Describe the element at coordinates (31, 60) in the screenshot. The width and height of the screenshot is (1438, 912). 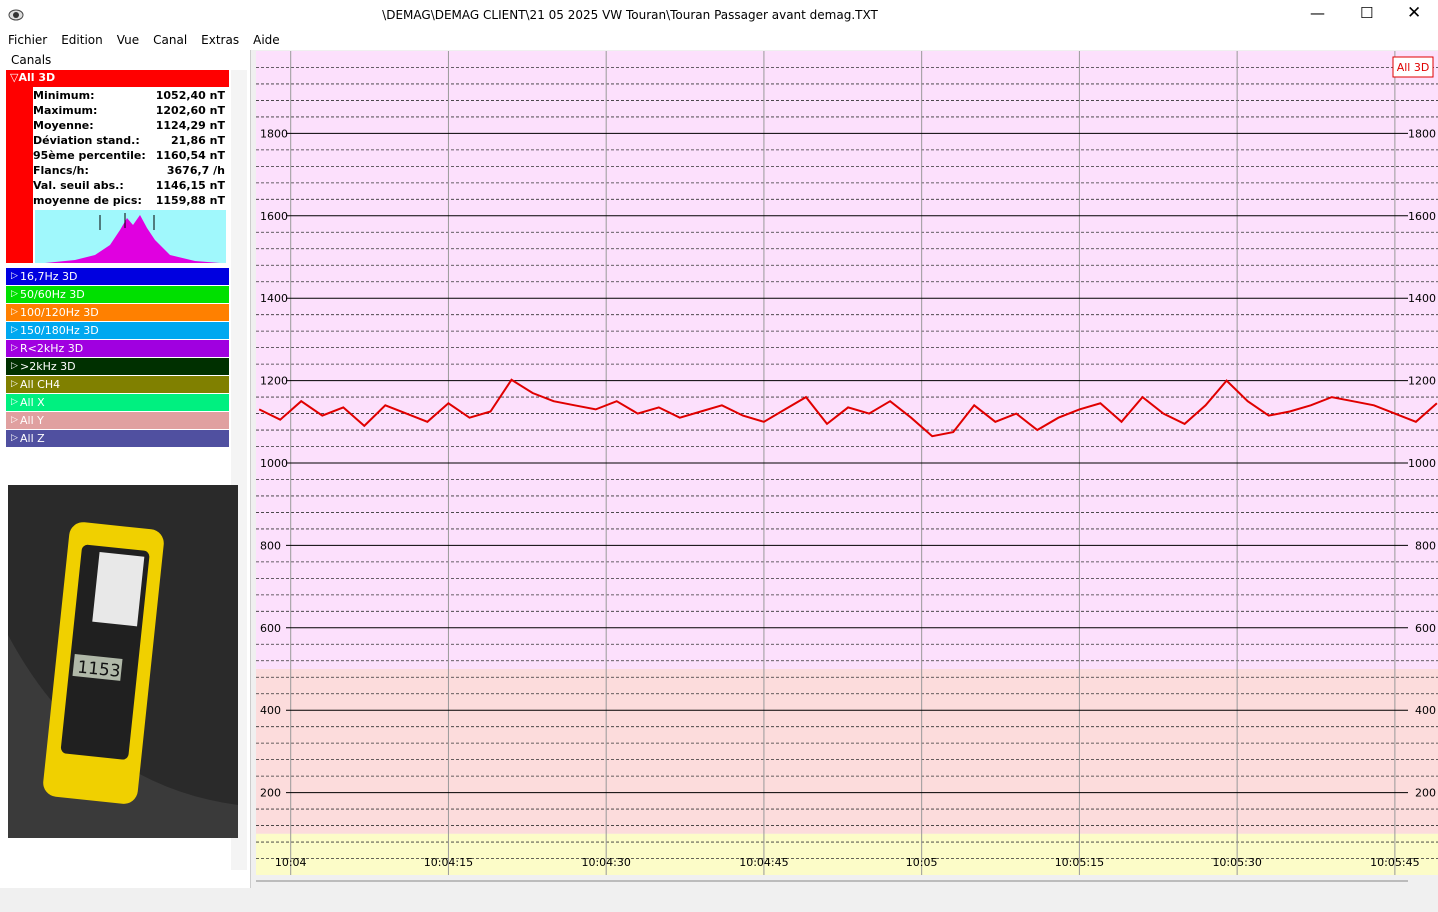
I see `panel-header: Canals` at that location.